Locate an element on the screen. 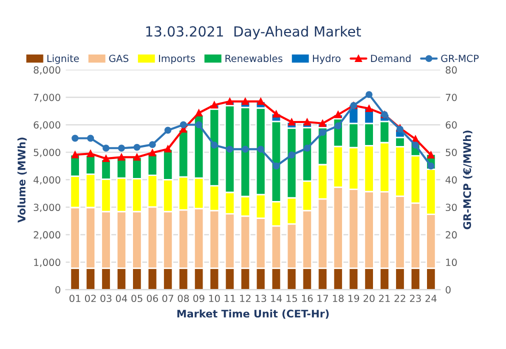  x-axis-title: Market Time Unit (CET-Hr) is located at coordinates (253, 314).